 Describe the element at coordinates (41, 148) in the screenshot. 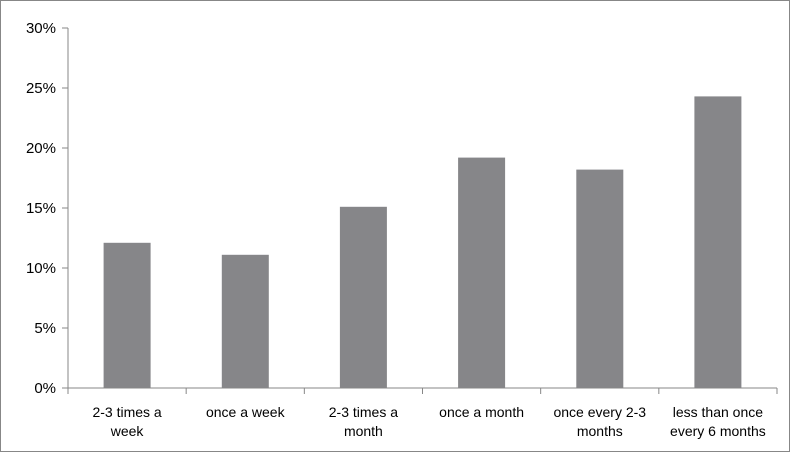

I see `y-tick-label: 20%` at that location.